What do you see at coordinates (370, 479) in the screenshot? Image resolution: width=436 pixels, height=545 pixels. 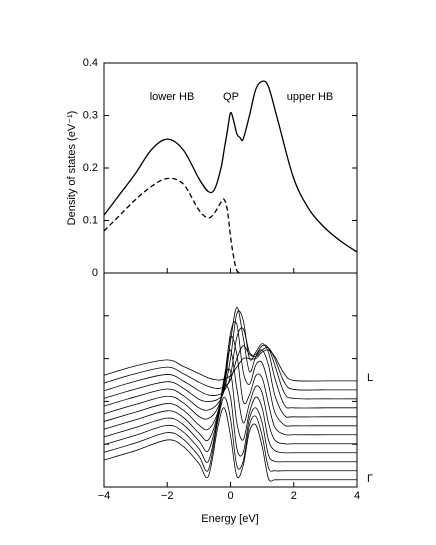 I see `side-label: Γ` at bounding box center [370, 479].